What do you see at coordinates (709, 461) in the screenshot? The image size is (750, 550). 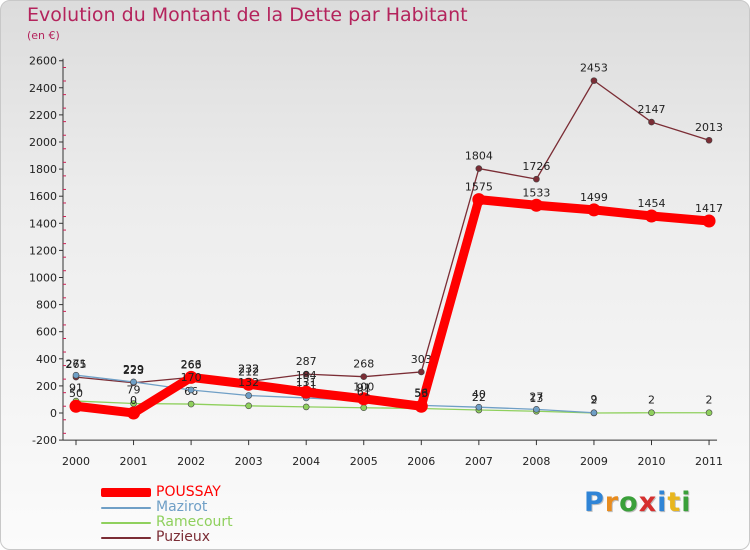 I see `x-tick-label: 2011` at bounding box center [709, 461].